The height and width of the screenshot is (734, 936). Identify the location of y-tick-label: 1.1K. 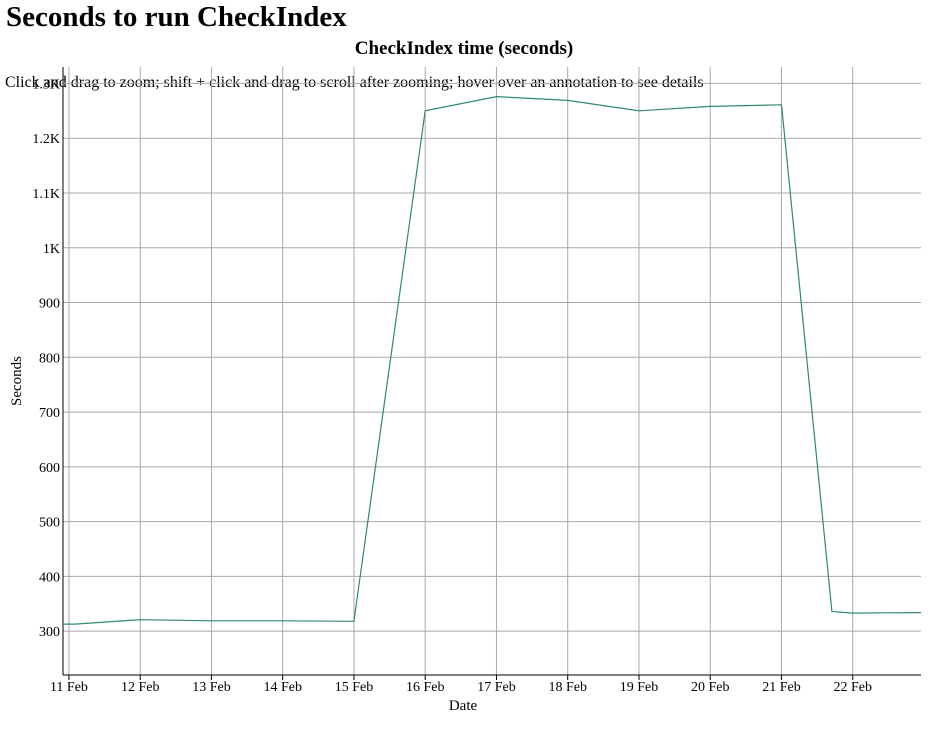
(46, 194).